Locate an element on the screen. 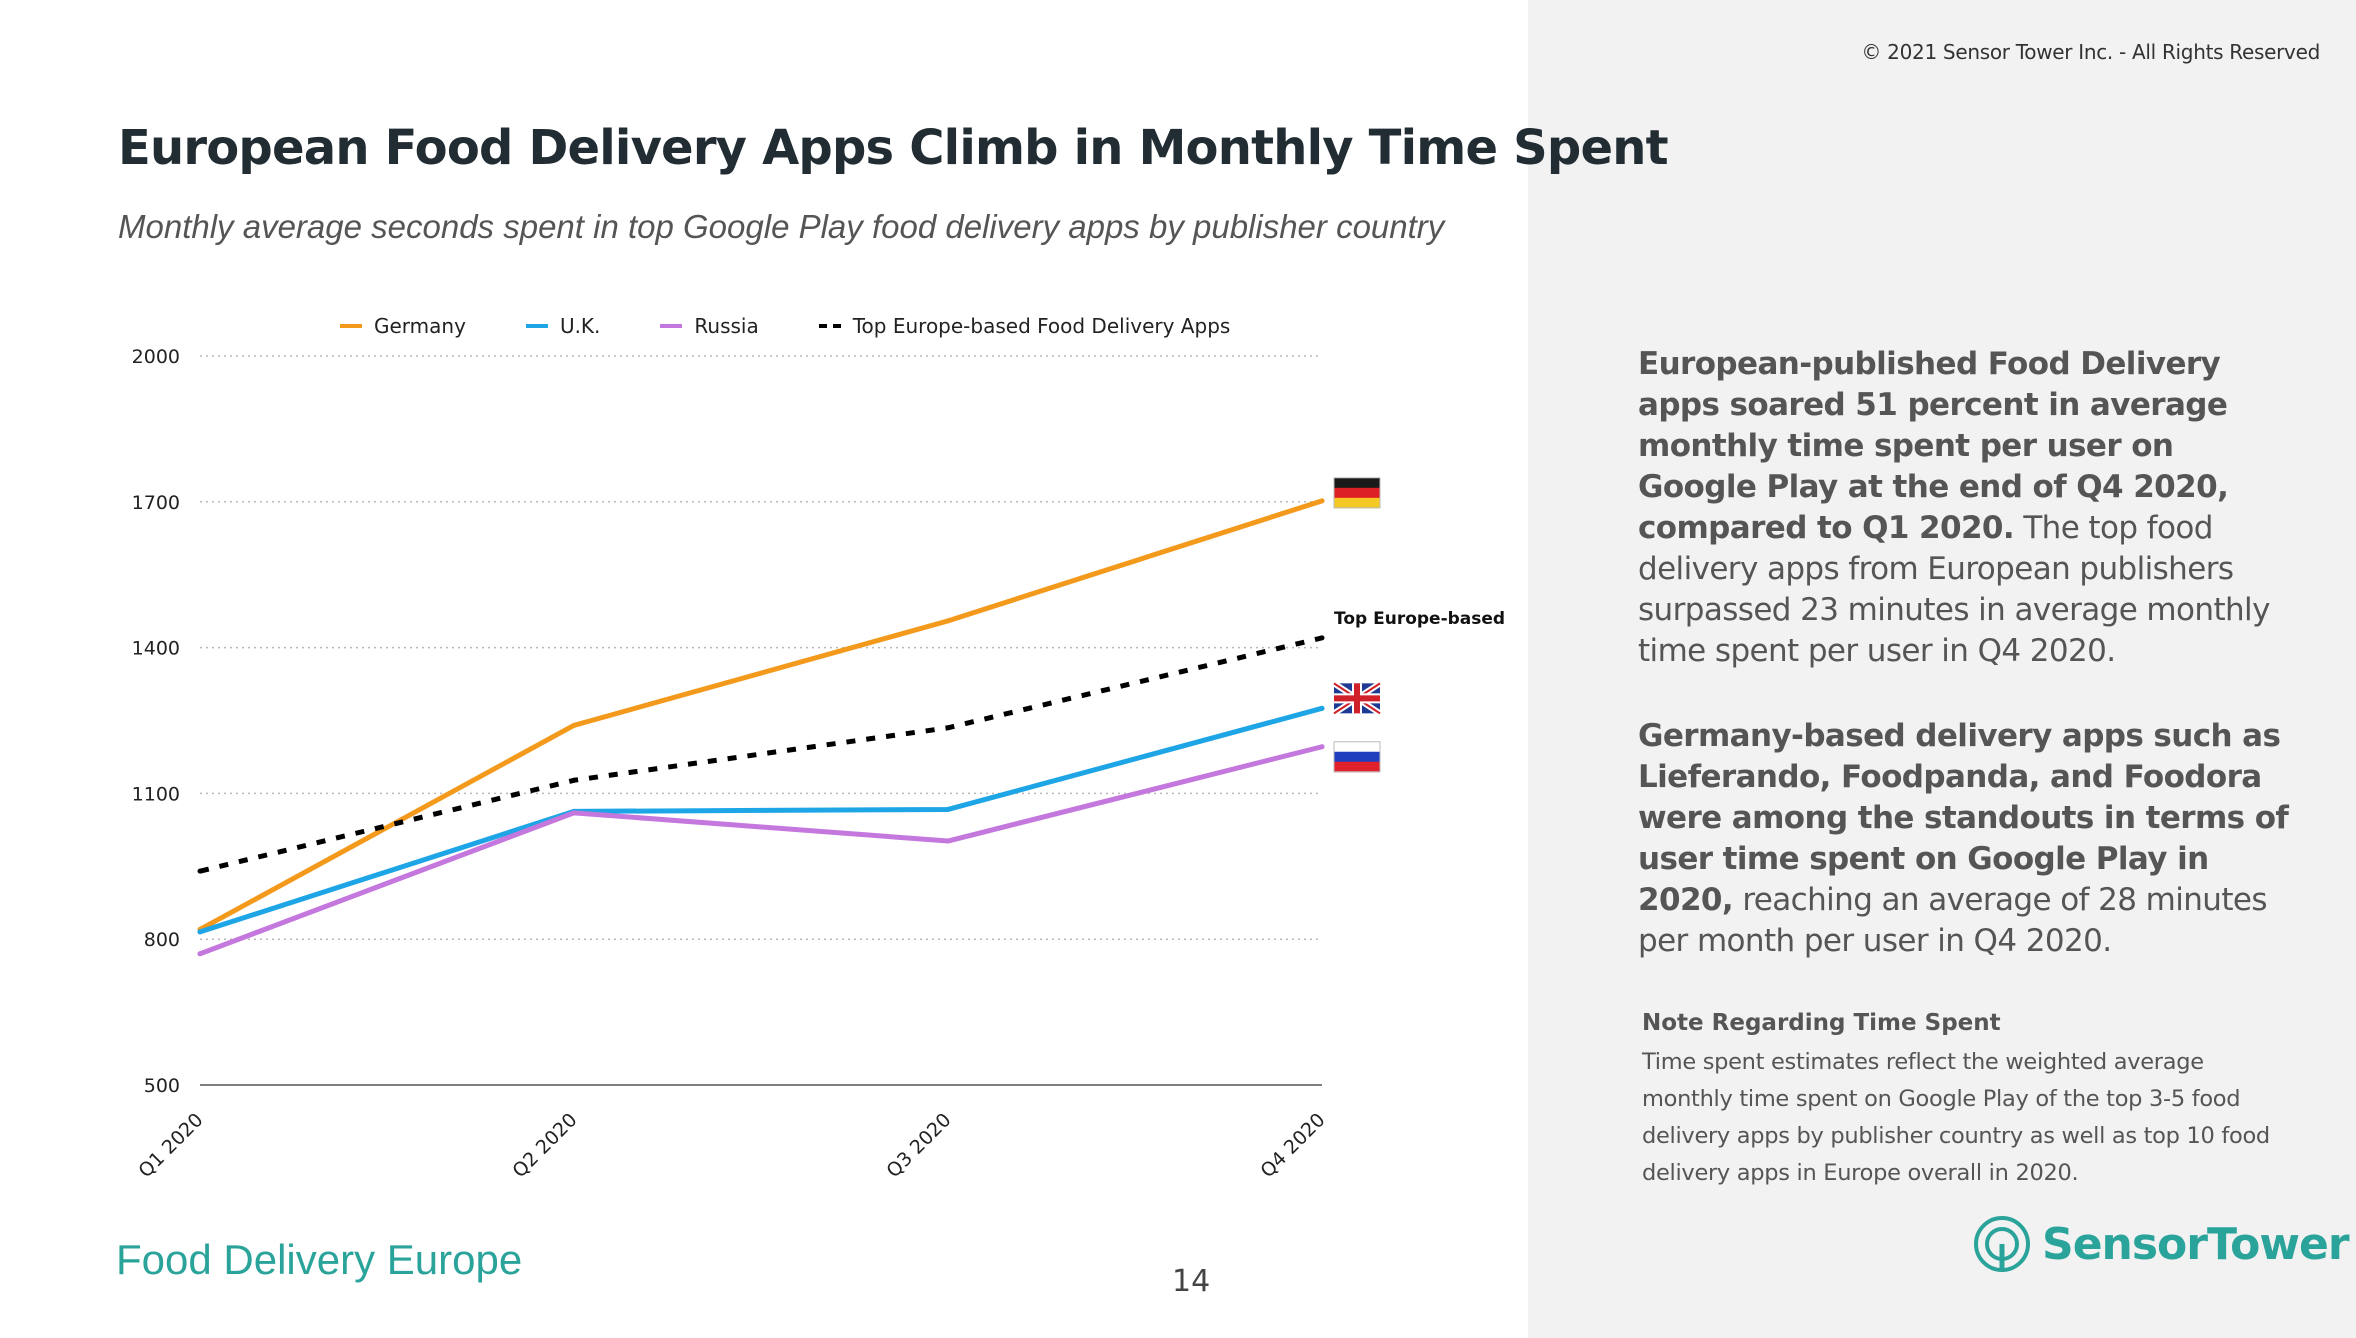 Image resolution: width=2356 pixels, height=1338 pixels. logo-text: SensorTower is located at coordinates (2196, 1244).